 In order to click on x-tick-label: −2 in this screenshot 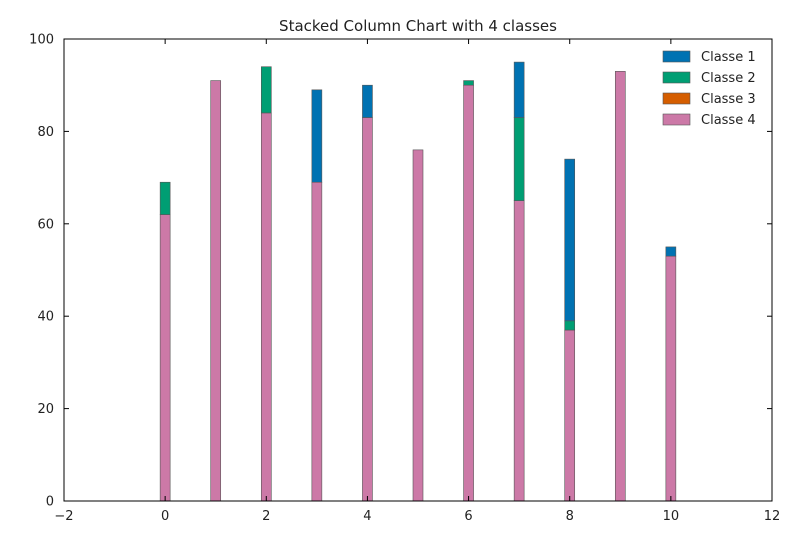, I will do `click(63, 516)`.